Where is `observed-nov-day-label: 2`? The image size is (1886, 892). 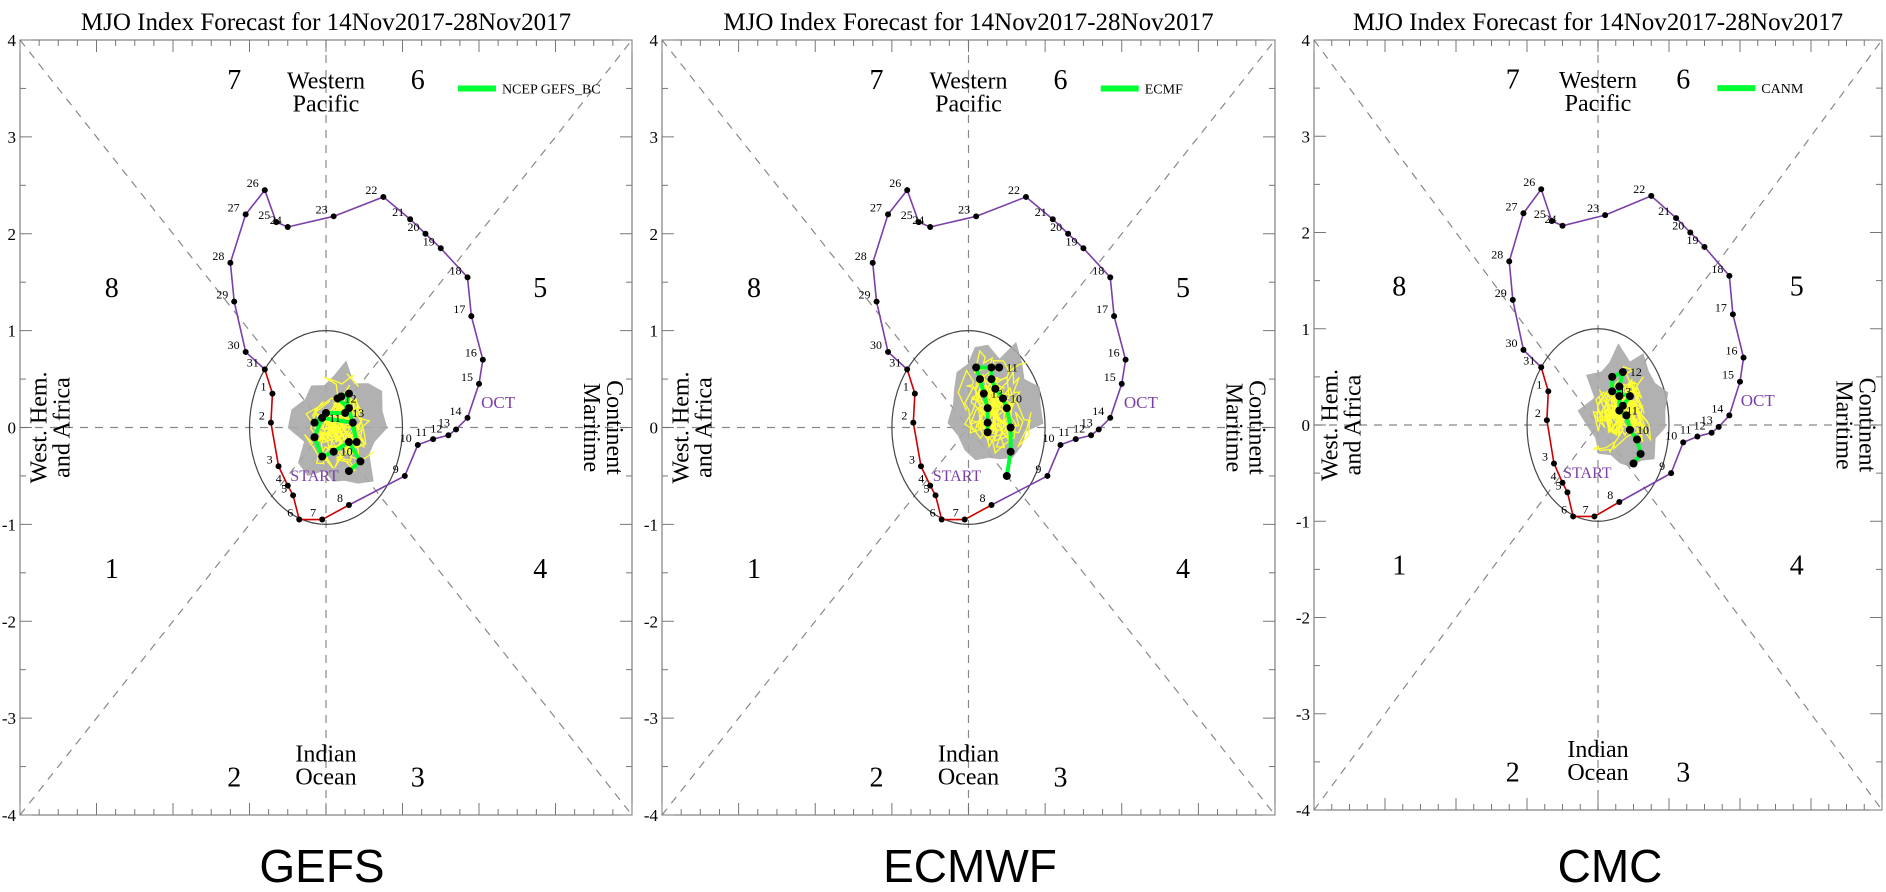
observed-nov-day-label: 2 is located at coordinates (262, 416).